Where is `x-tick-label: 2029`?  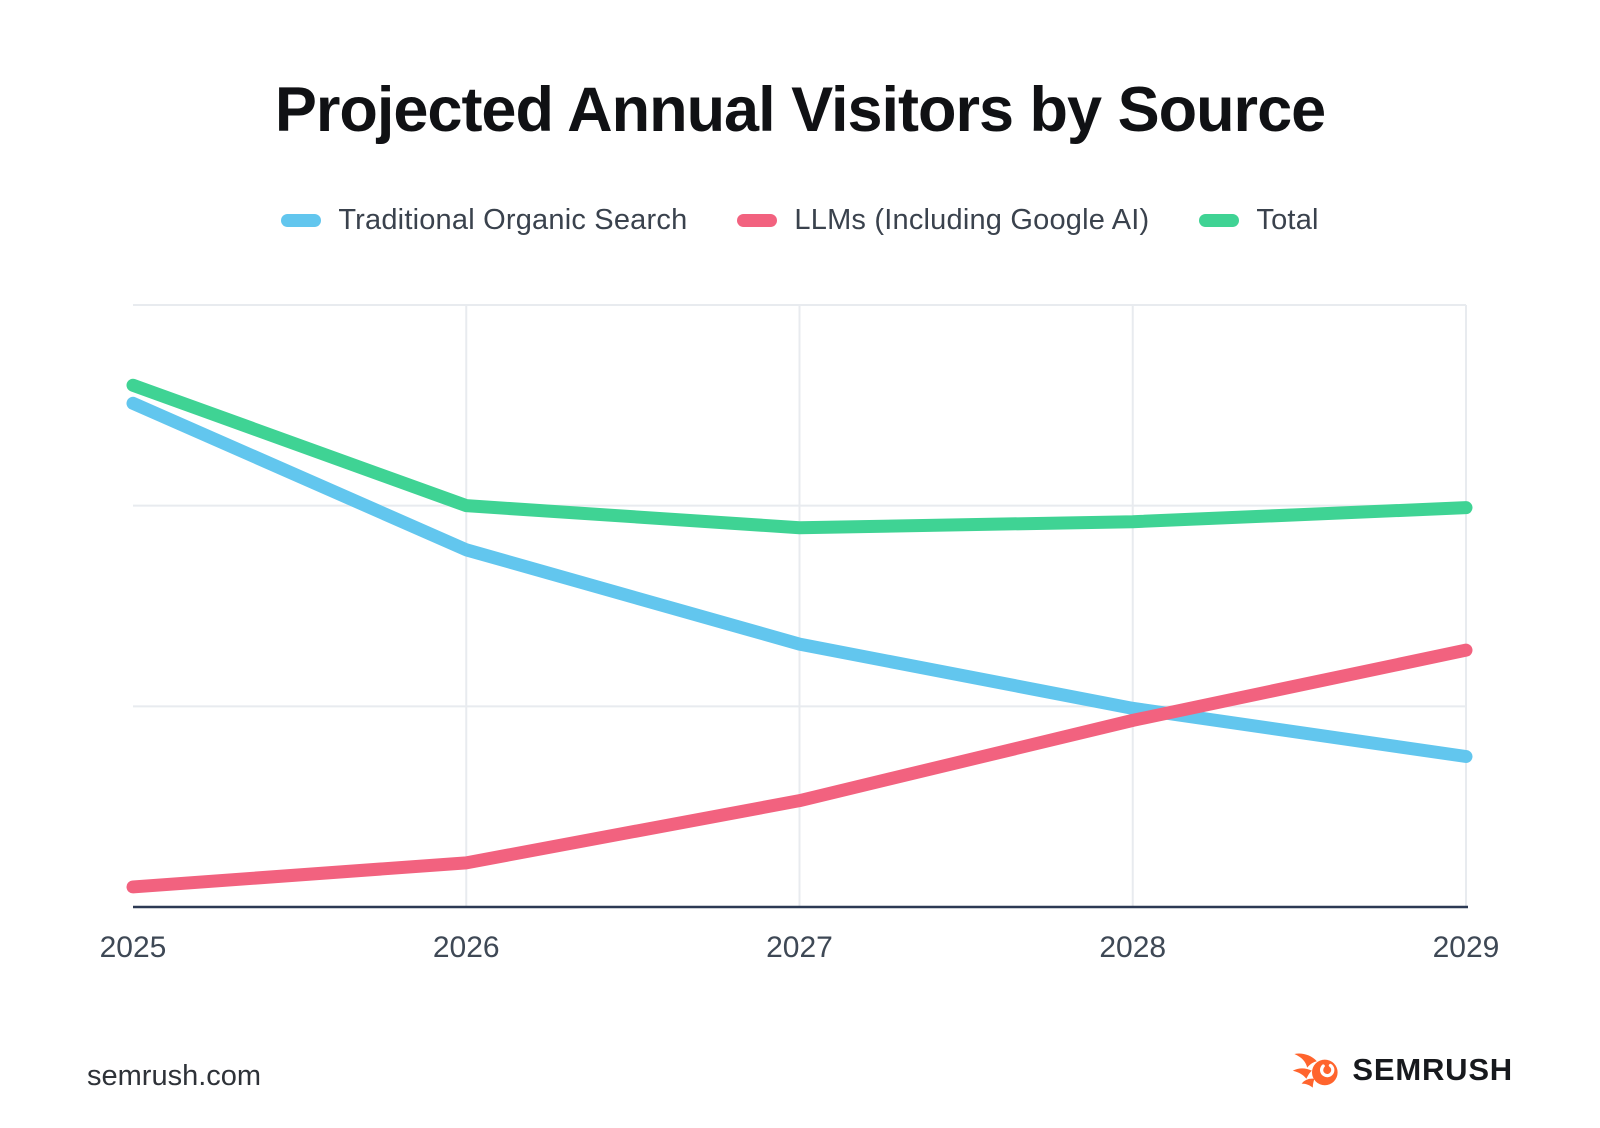 x-tick-label: 2029 is located at coordinates (1466, 947).